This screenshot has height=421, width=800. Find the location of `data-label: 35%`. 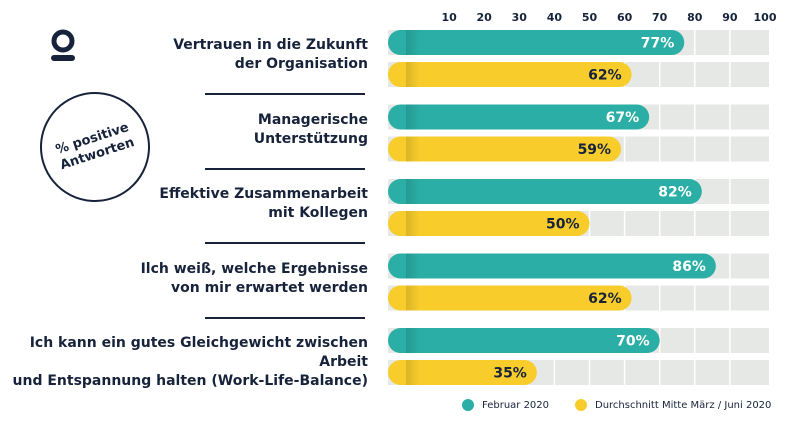

data-label: 35% is located at coordinates (510, 374).